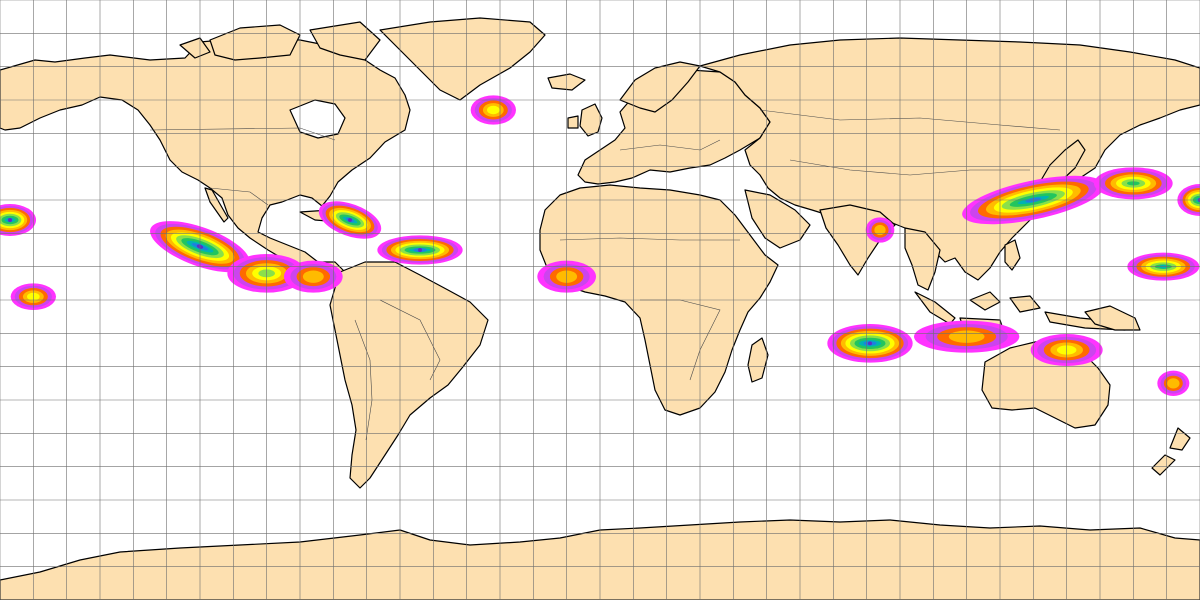 The height and width of the screenshot is (600, 1200). Describe the element at coordinates (363, 380) in the screenshot. I see `border-andes` at that location.